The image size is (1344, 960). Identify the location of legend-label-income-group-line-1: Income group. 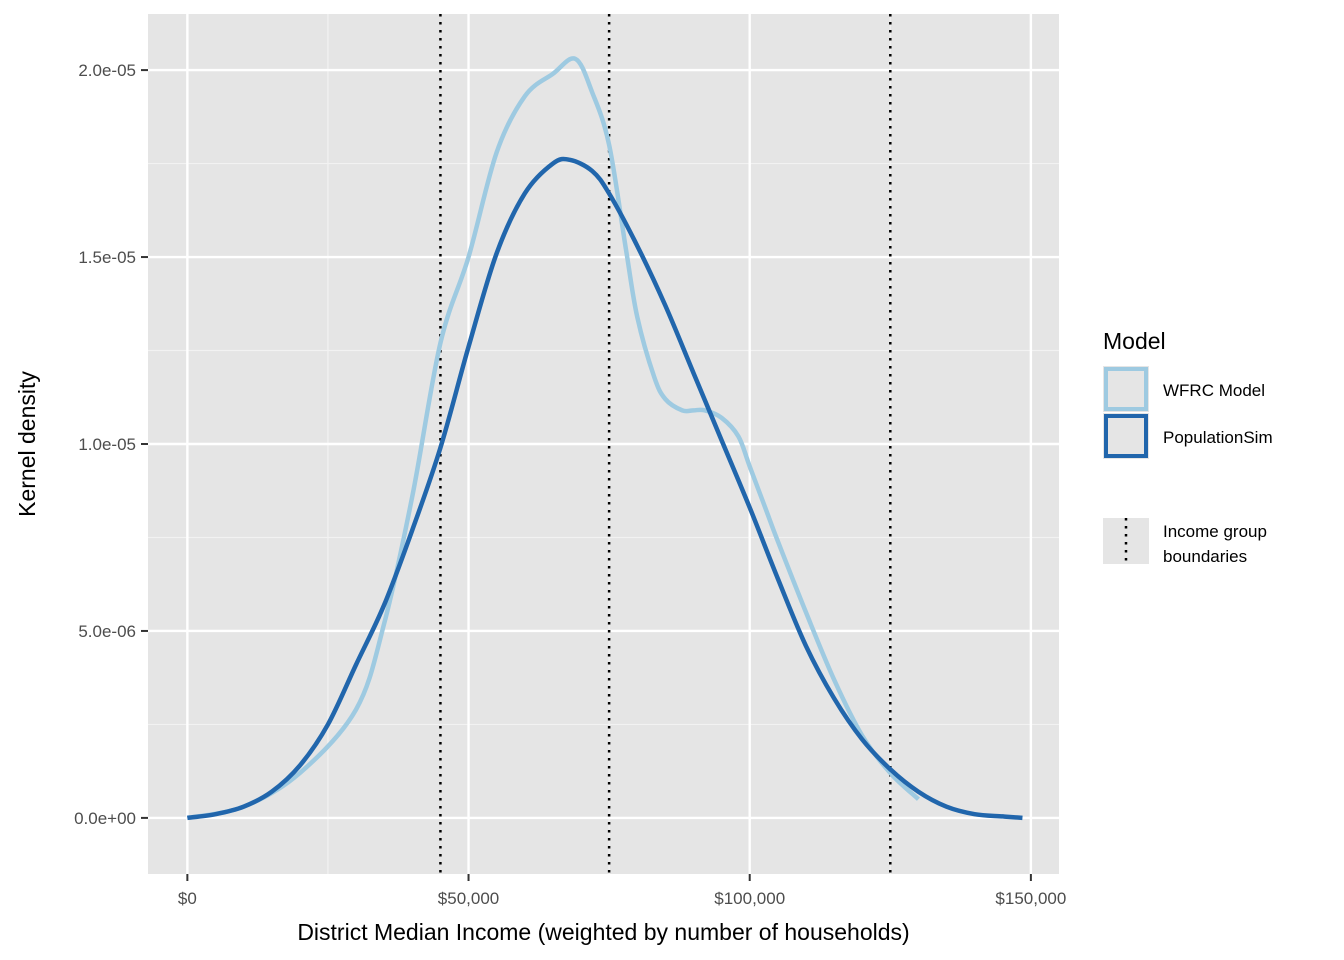
(1215, 531).